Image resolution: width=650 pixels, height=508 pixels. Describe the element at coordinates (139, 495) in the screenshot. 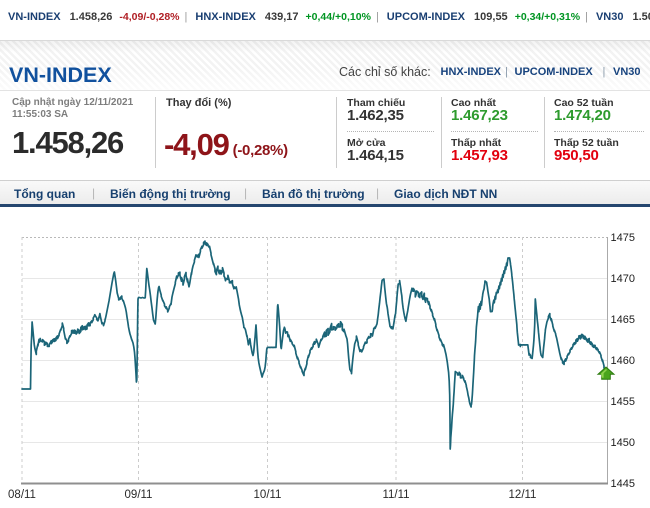

I see `svg-text: 09/11` at that location.